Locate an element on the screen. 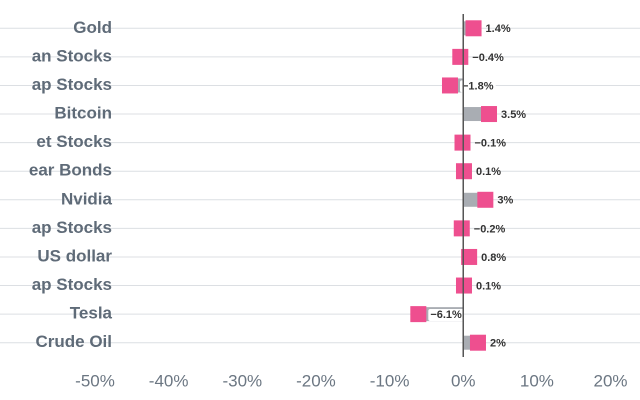  category-label: Tesla is located at coordinates (91, 313).